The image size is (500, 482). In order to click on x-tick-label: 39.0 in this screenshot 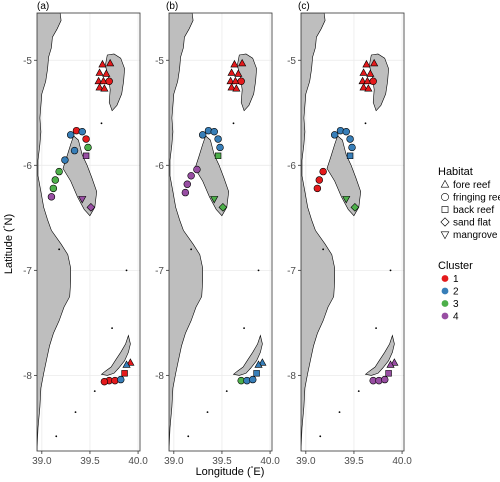, I will do `click(42, 461)`.